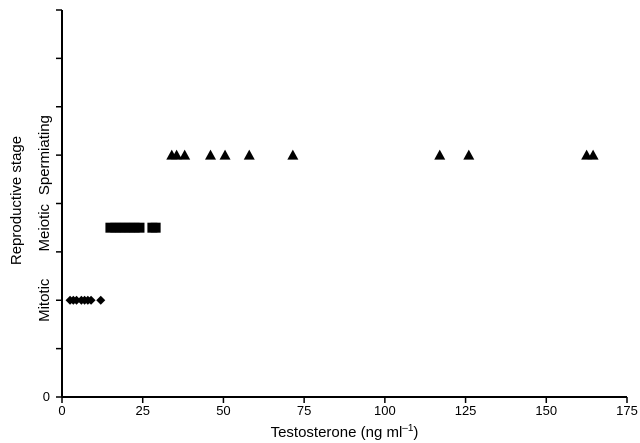  I want to click on x-axis-title-main: Testosterone (ng ml, so click(337, 432).